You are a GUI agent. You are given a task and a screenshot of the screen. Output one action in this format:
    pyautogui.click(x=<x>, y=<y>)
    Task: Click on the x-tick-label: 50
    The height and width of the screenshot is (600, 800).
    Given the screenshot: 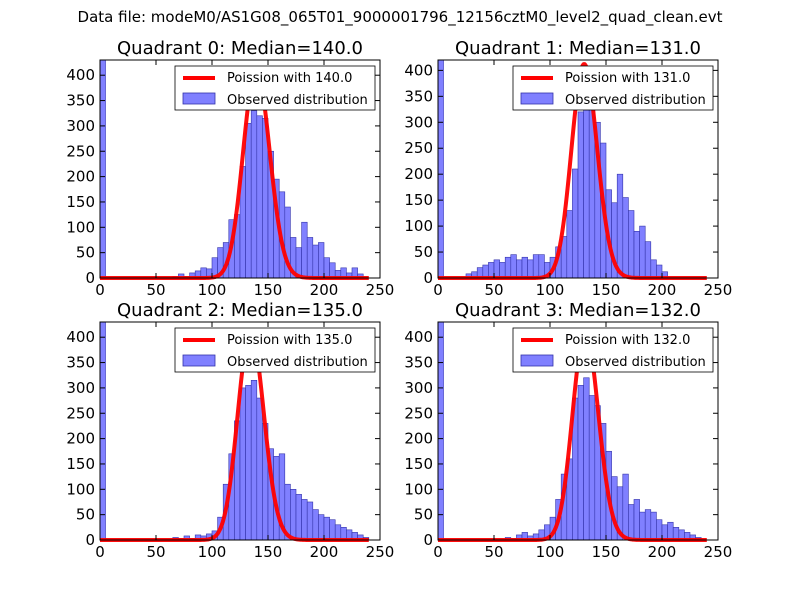 What is the action you would take?
    pyautogui.click(x=493, y=552)
    